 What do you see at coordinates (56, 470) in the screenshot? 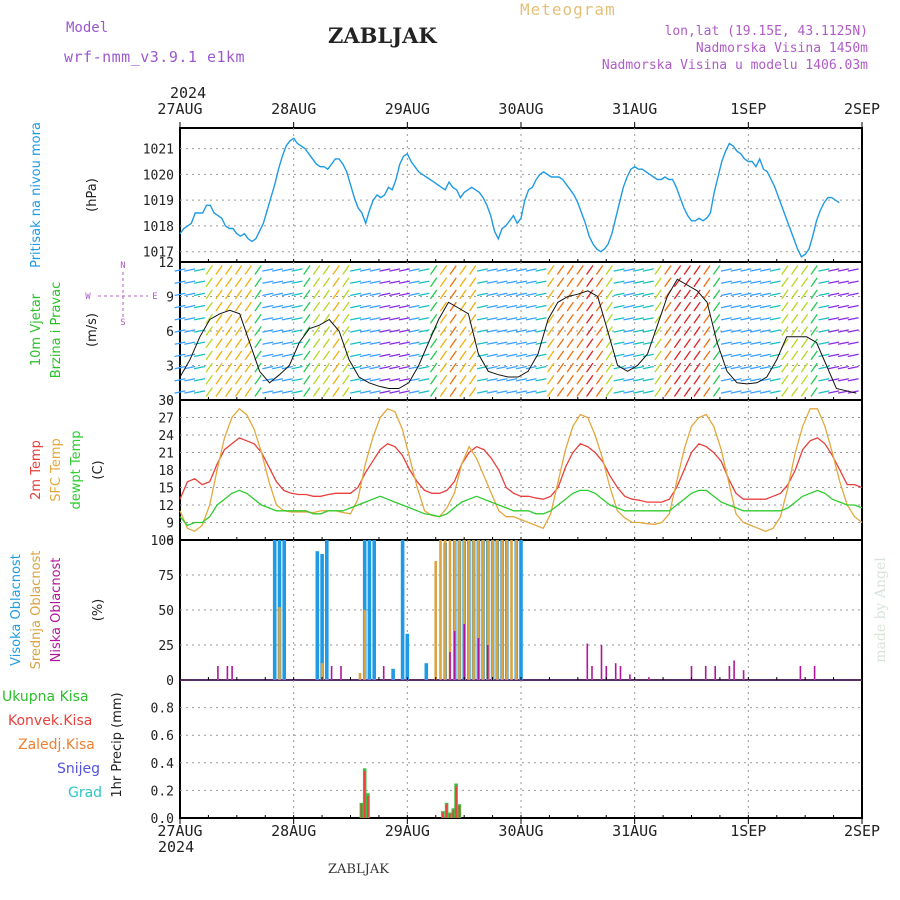
I see `tsfc-axis-title: SFC Temp` at bounding box center [56, 470].